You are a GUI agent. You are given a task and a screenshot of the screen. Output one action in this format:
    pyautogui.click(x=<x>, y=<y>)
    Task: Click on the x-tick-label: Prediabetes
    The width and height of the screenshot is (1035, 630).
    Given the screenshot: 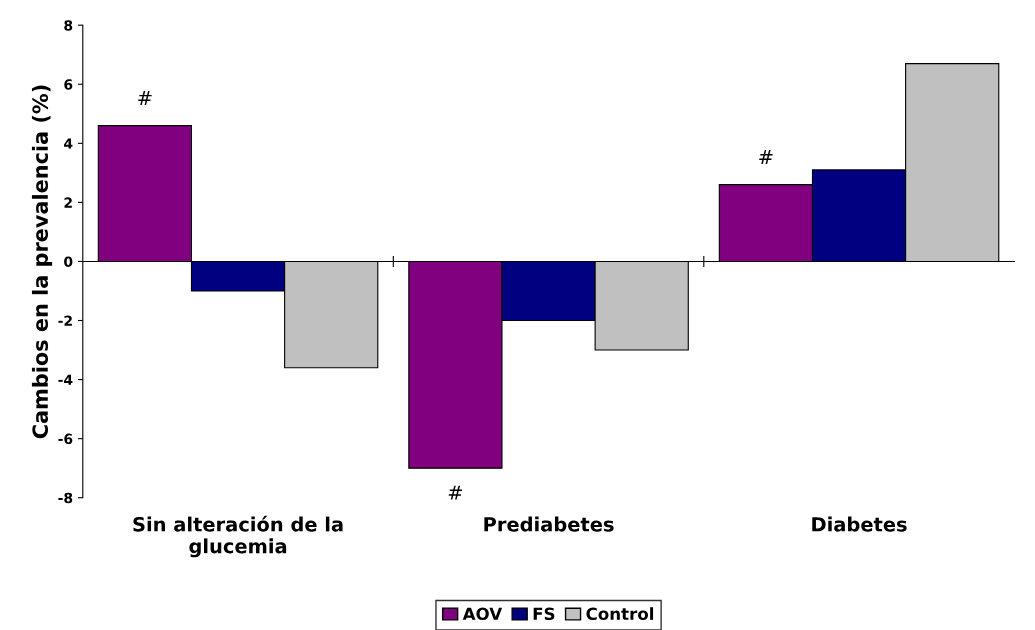 What is the action you would take?
    pyautogui.click(x=549, y=524)
    